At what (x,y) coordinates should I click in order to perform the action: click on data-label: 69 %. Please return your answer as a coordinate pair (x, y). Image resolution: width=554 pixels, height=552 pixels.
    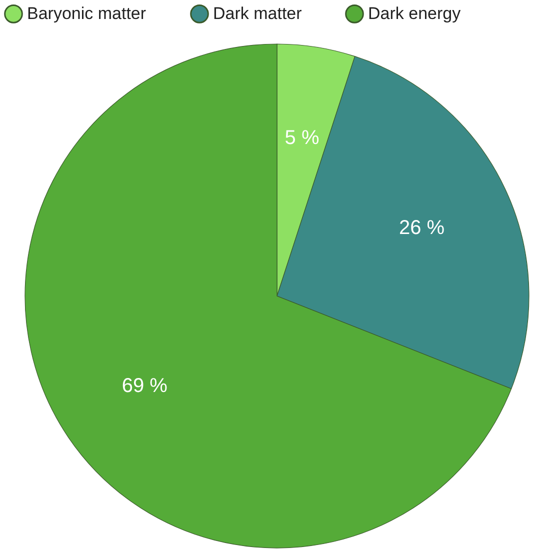
    Looking at the image, I should click on (145, 385).